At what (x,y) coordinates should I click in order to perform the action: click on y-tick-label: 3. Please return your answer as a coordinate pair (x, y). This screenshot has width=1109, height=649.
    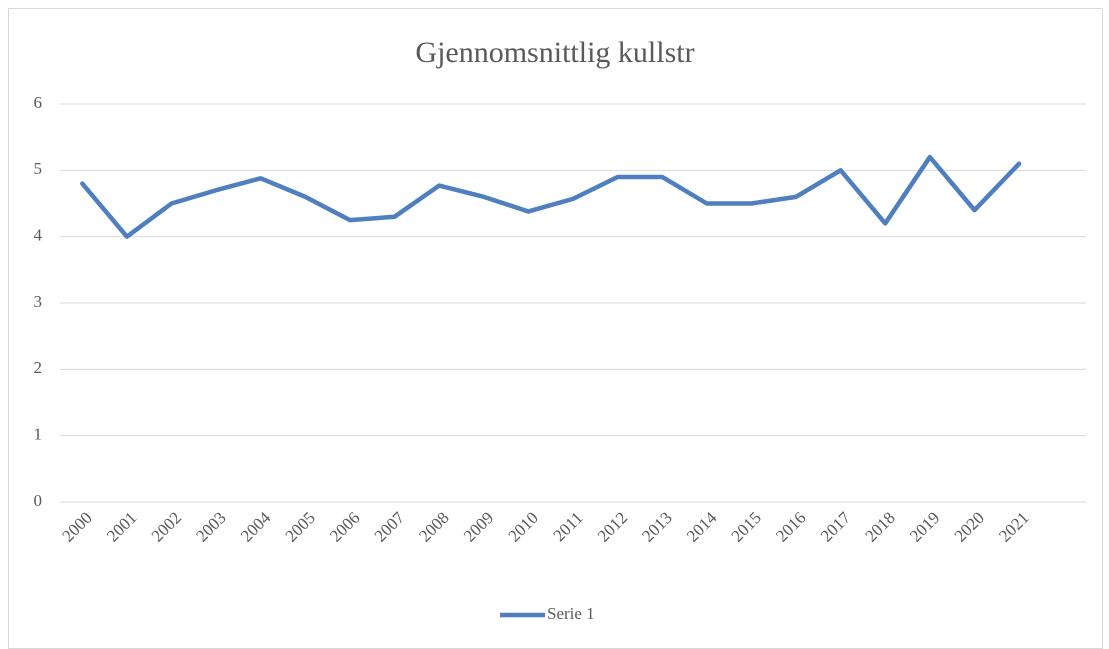
    Looking at the image, I should click on (38, 301).